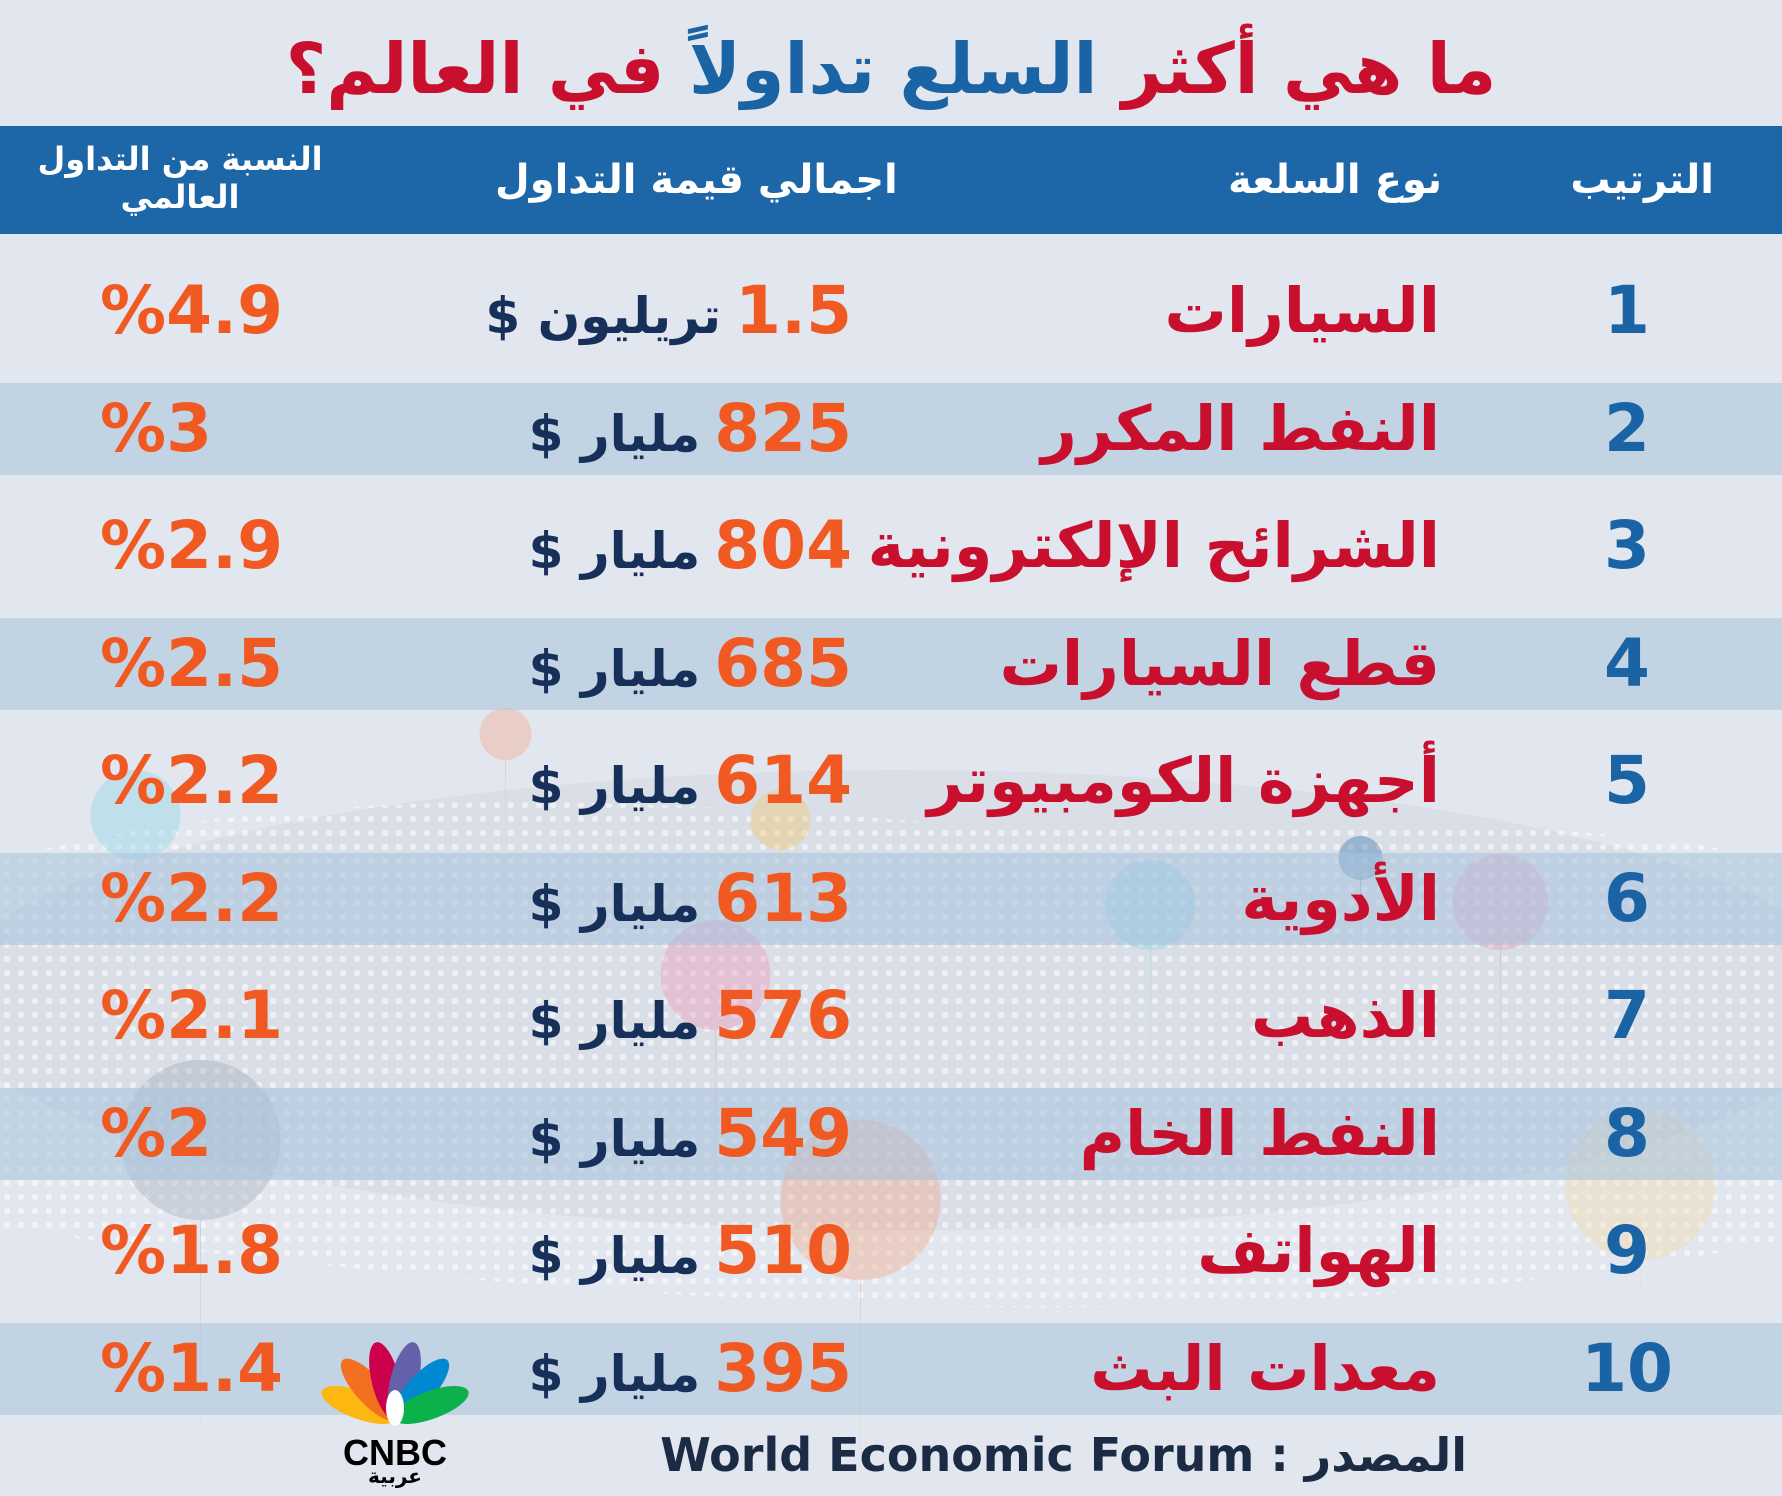  Describe the element at coordinates (1627, 1133) in the screenshot. I see `rank-cell: 8` at that location.